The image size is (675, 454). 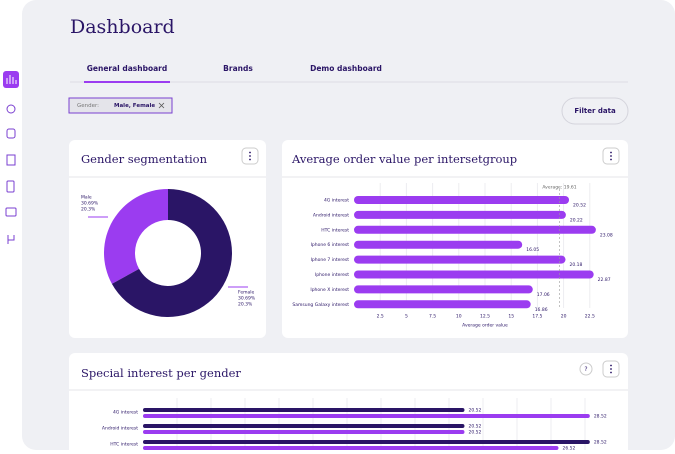 What do you see at coordinates (564, 317) in the screenshot?
I see `x-tick-label: 20` at bounding box center [564, 317].